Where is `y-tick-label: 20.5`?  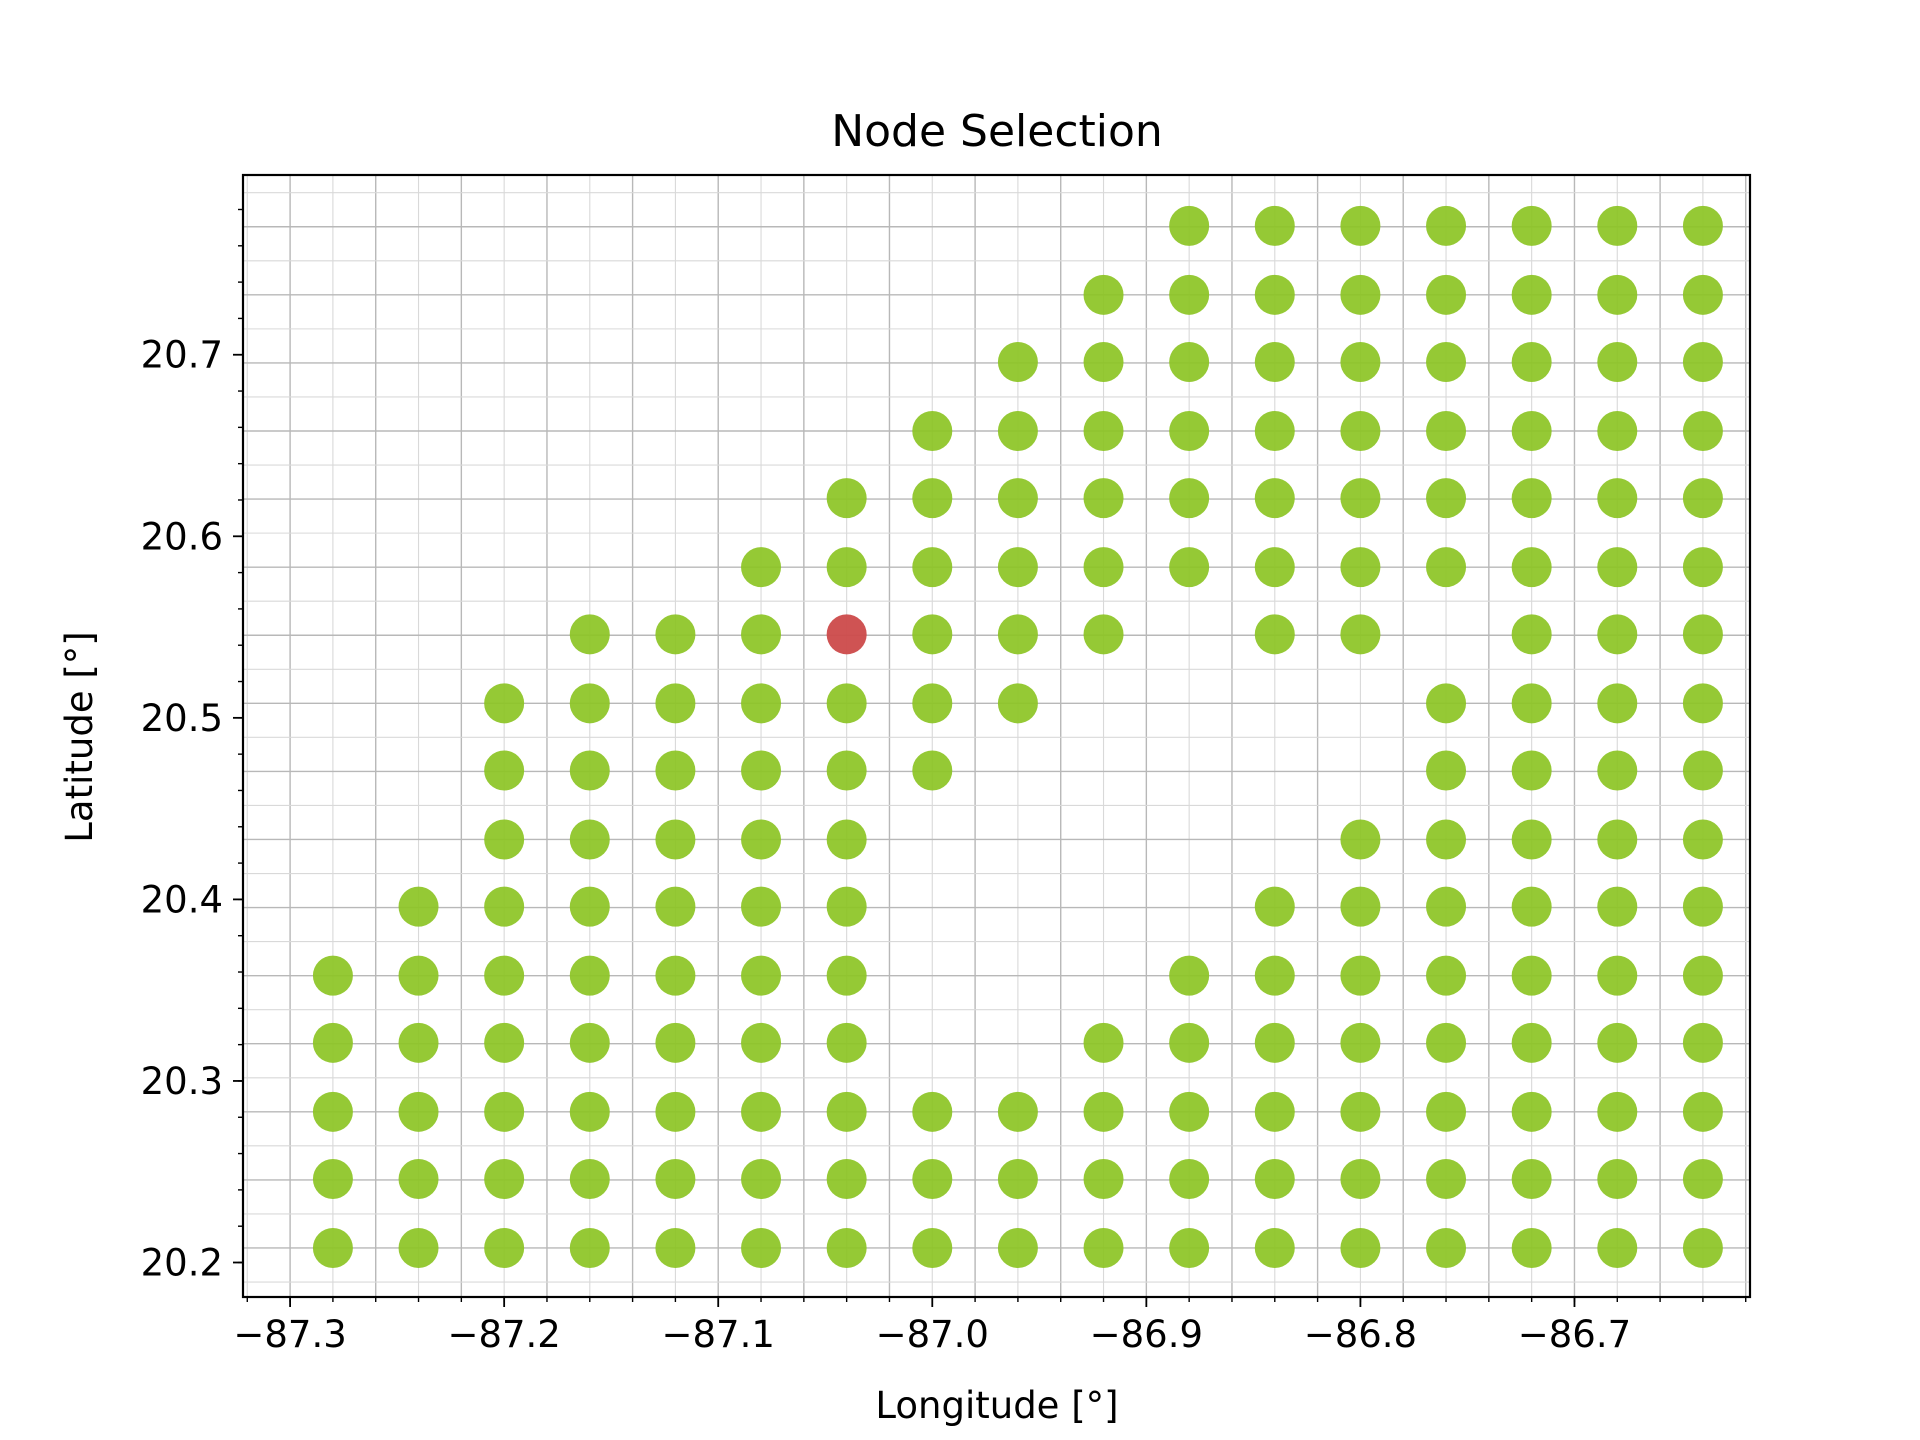
y-tick-label: 20.5 is located at coordinates (182, 718).